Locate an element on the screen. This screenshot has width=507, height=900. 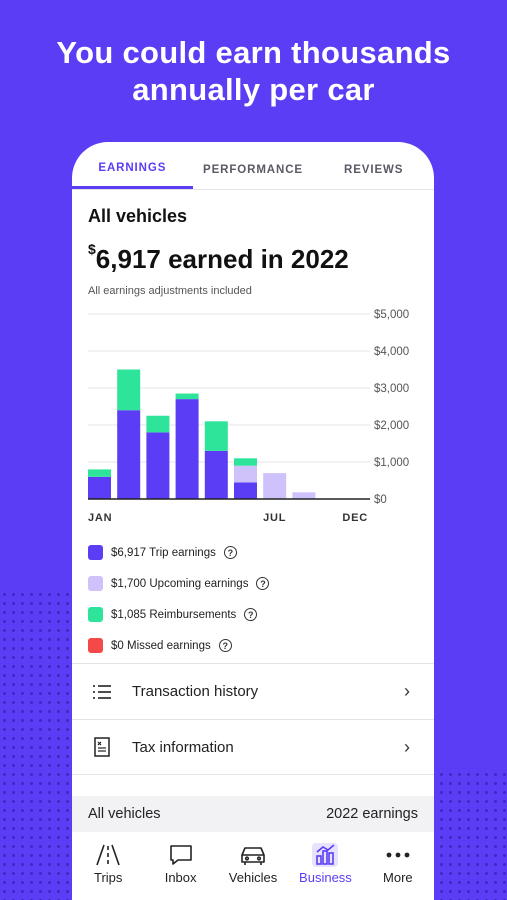
tab-reviews: REVIEWS is located at coordinates (374, 169).